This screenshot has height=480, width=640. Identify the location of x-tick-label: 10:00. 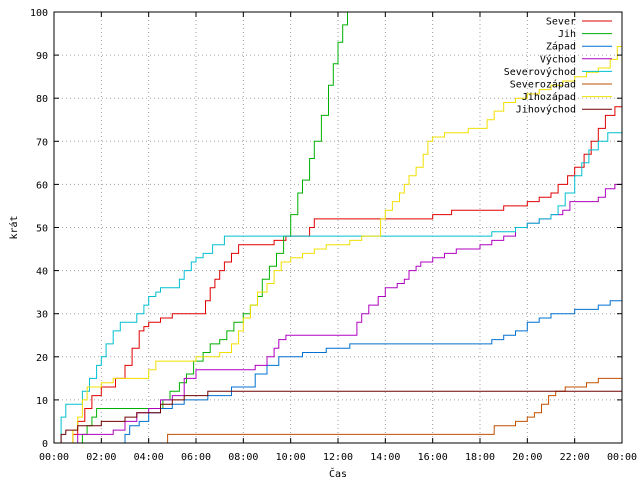
(291, 457).